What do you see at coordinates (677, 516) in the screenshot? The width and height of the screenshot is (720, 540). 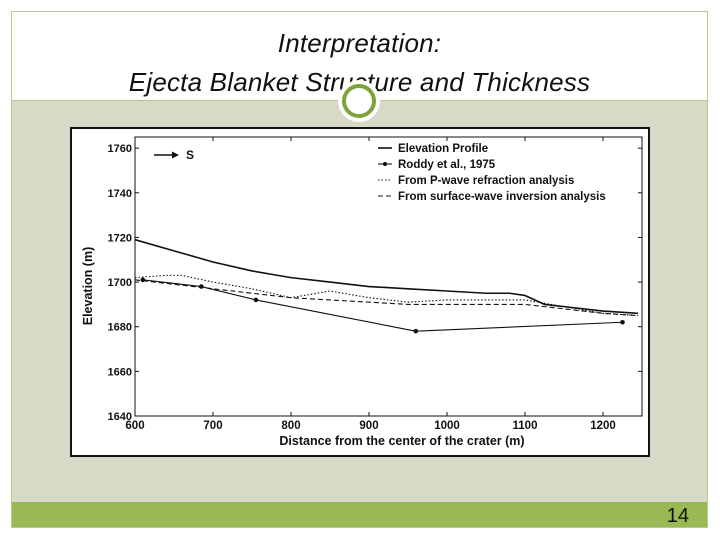 I see `page-number: 14` at bounding box center [677, 516].